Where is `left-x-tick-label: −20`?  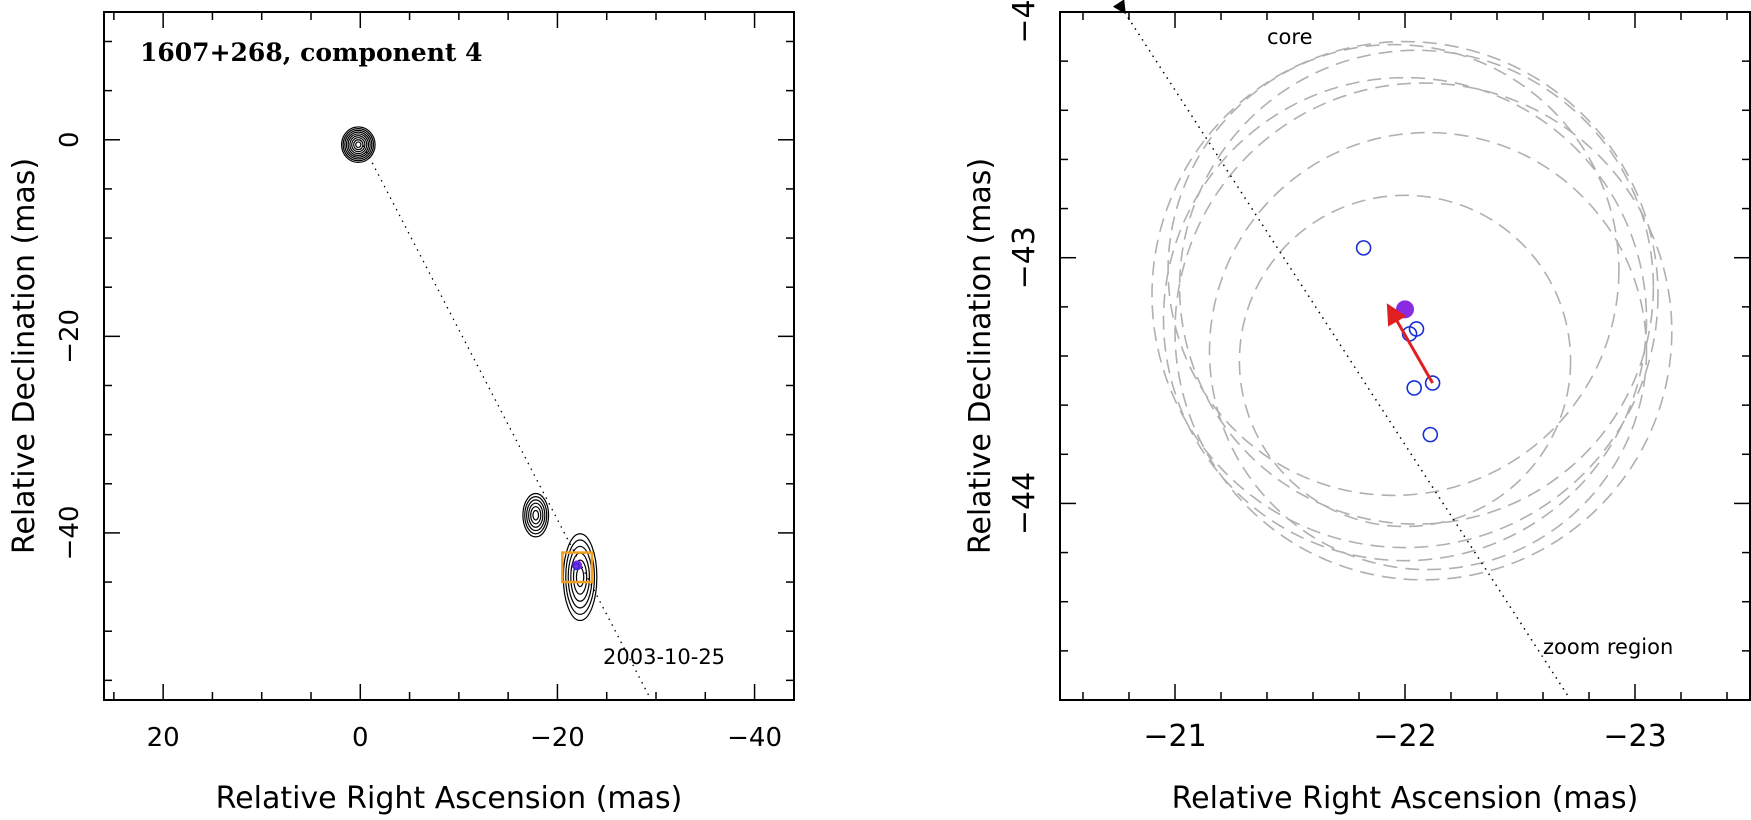
left-x-tick-label: −20 is located at coordinates (557, 738).